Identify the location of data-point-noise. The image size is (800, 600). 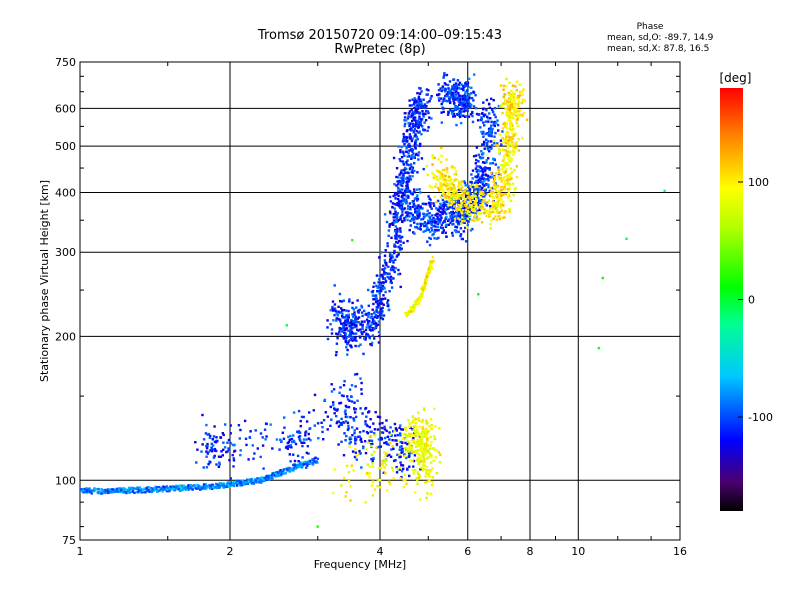
(352, 240).